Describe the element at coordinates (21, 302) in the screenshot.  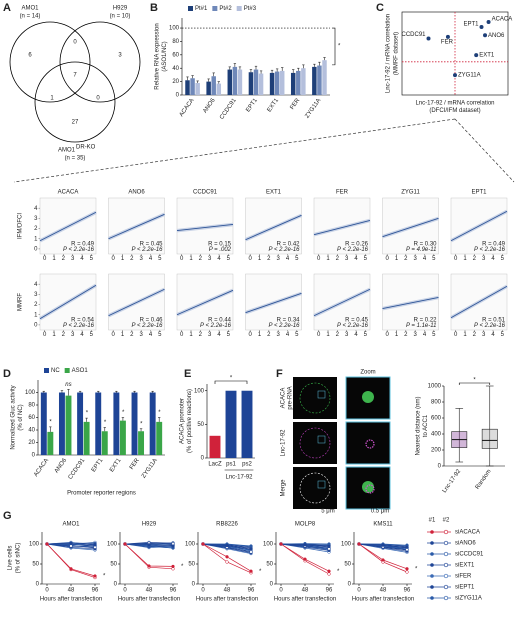
I see `row-label: MMRF` at that location.